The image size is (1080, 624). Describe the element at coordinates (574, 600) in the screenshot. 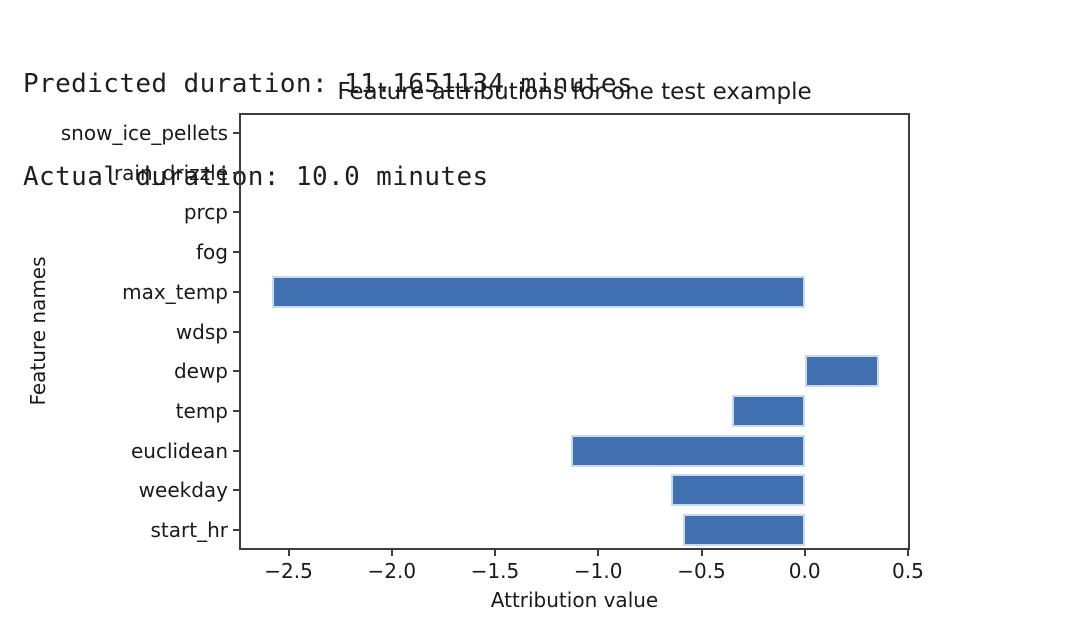

I see `x-axis-label: Attribution value` at that location.